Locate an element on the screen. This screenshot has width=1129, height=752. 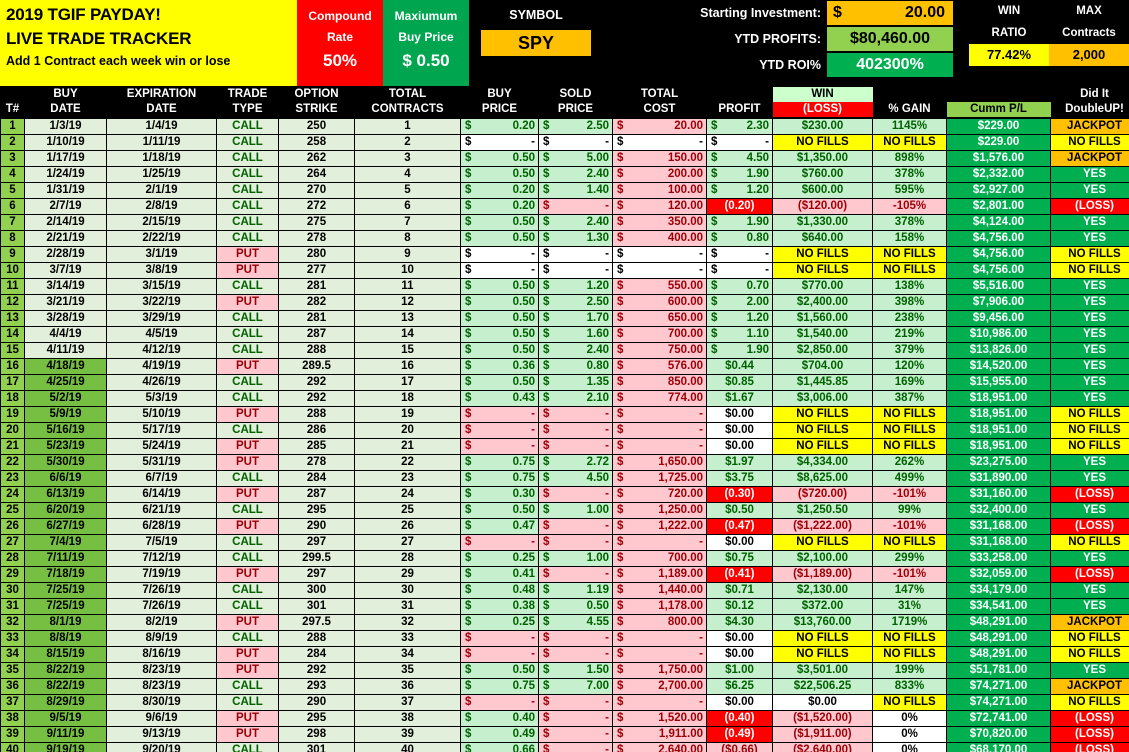
cell-percent-gain: NO FILLS is located at coordinates (909, 142).